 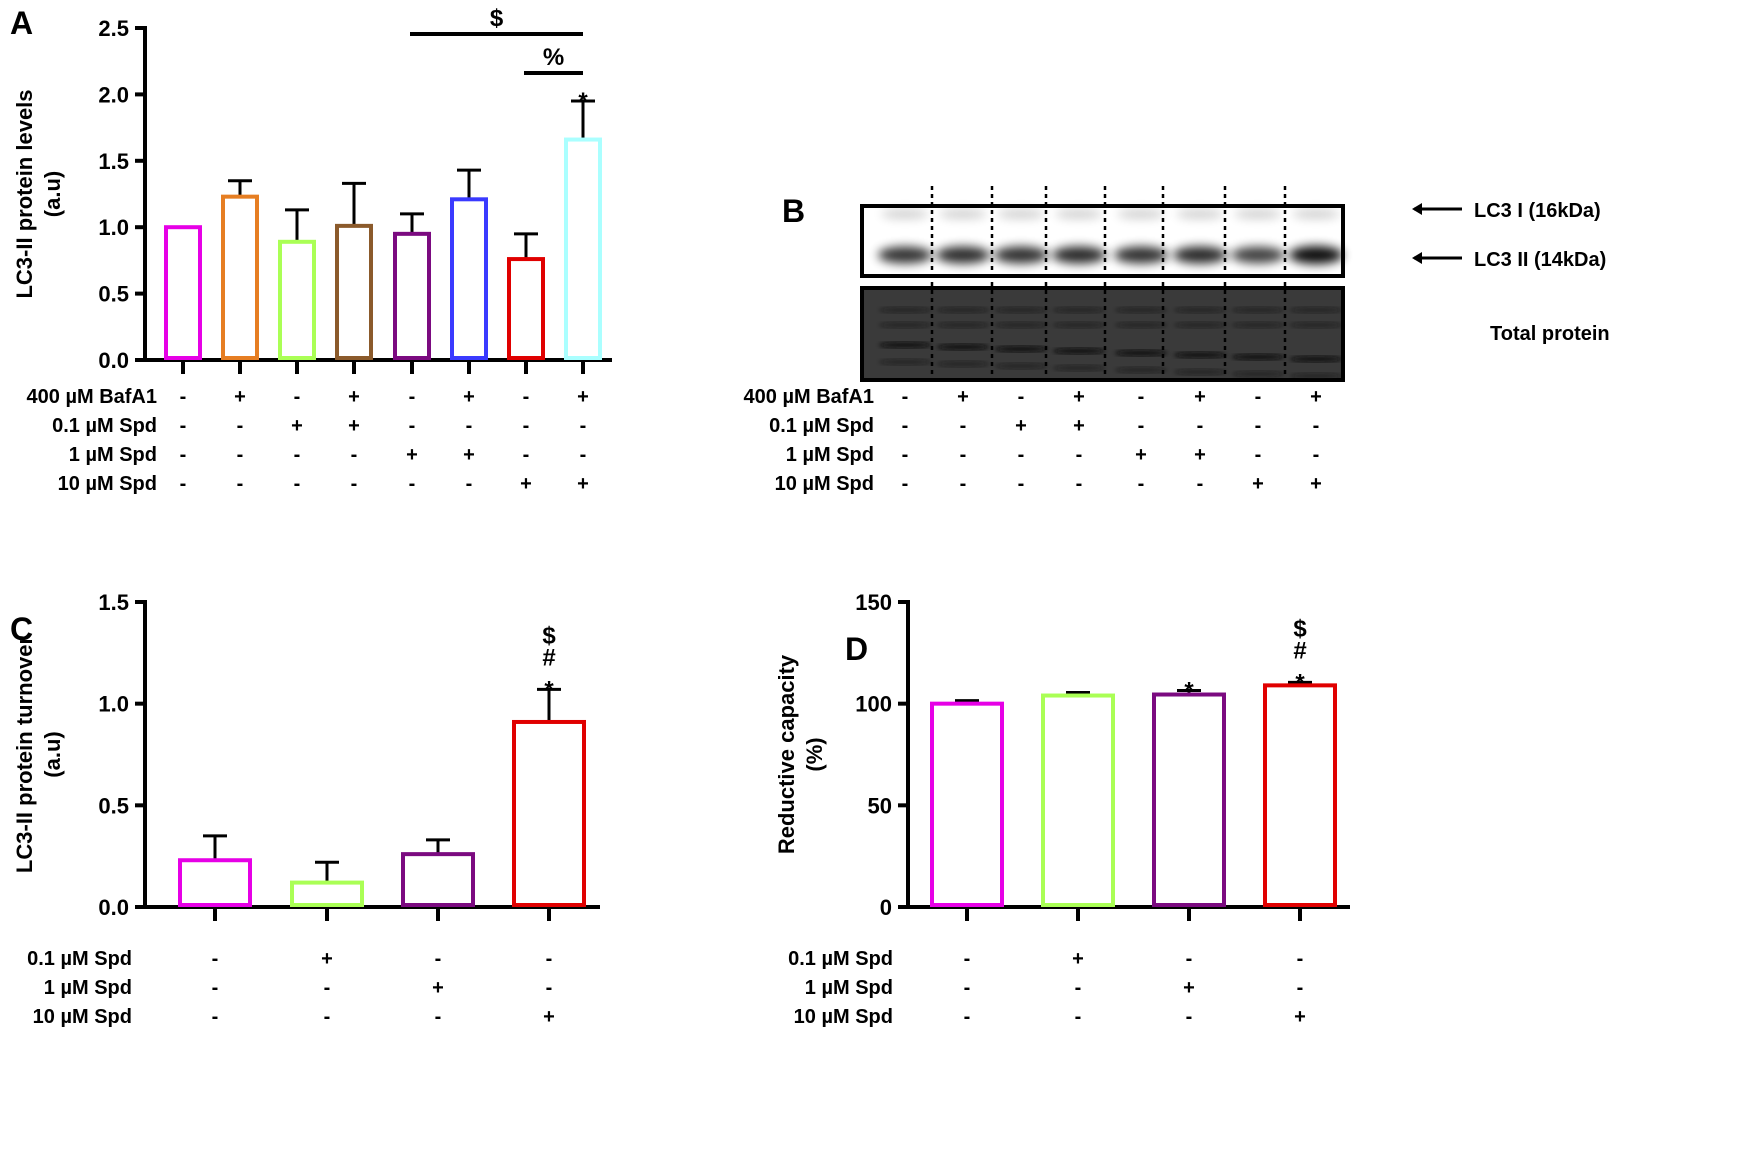 I want to click on treatment-label: 0.1 µM Spd, so click(x=79, y=959).